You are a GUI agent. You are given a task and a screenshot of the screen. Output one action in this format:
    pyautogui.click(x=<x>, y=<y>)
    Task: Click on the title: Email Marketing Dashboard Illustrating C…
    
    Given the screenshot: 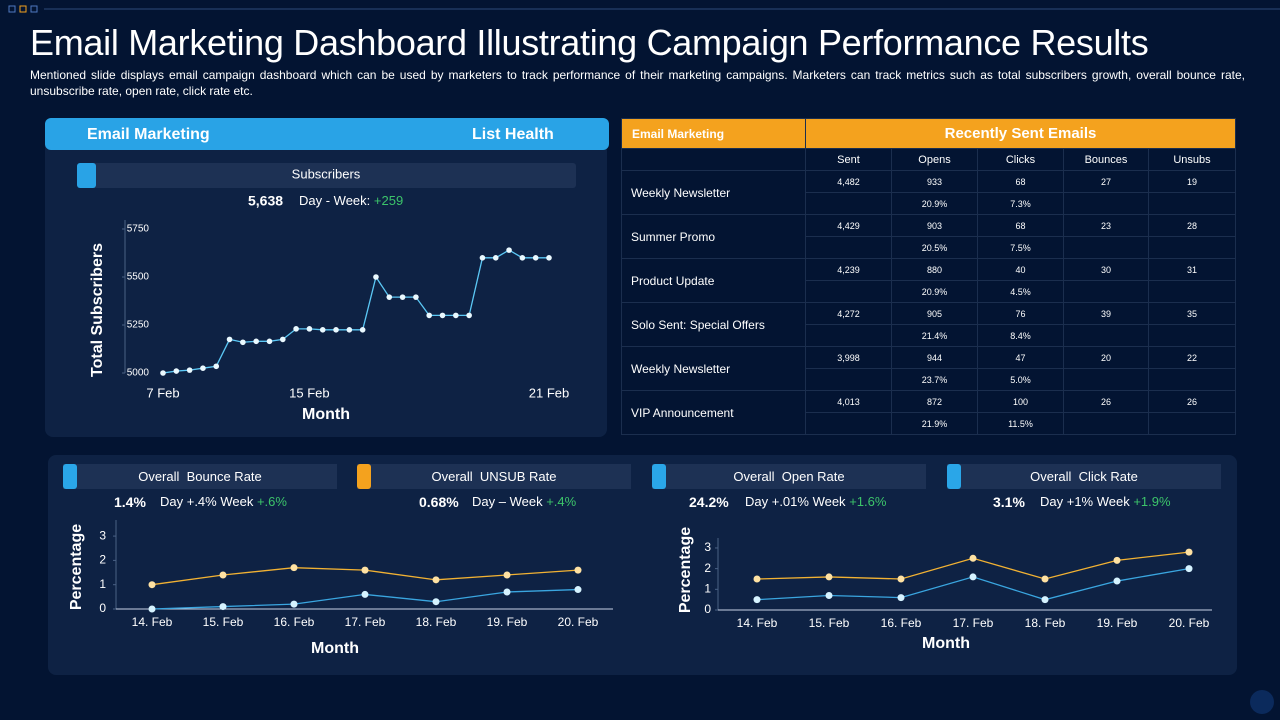 What is the action you would take?
    pyautogui.click(x=589, y=42)
    